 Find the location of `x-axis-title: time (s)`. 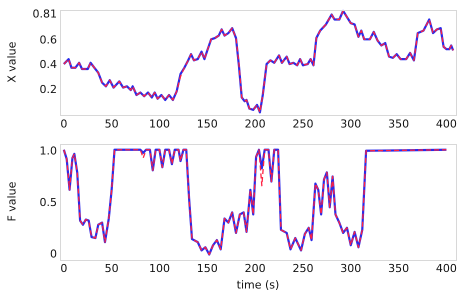

x-axis-title: time (s) is located at coordinates (258, 285).